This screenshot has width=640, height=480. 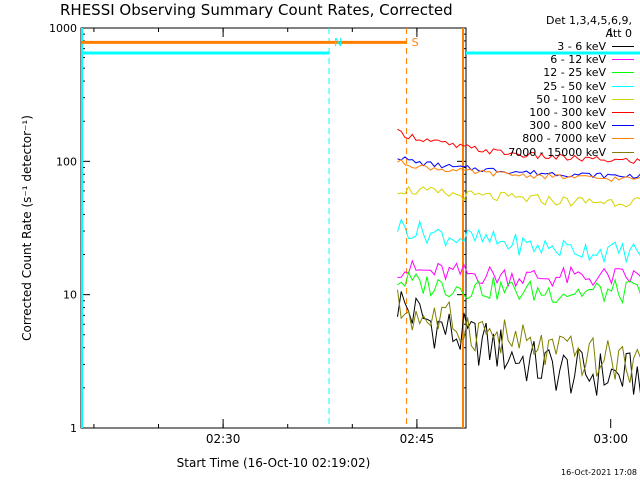 I want to click on series-line-7000-15000-kev, so click(x=518, y=336).